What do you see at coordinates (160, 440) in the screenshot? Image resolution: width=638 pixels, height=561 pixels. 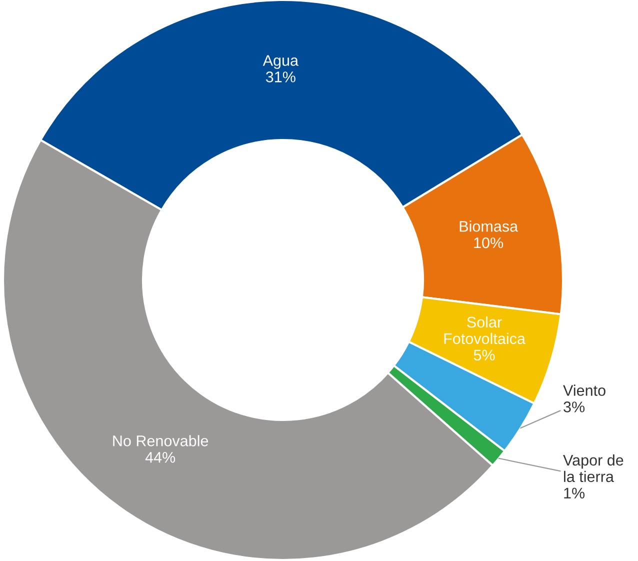 I see `slice-label: No Renovable` at bounding box center [160, 440].